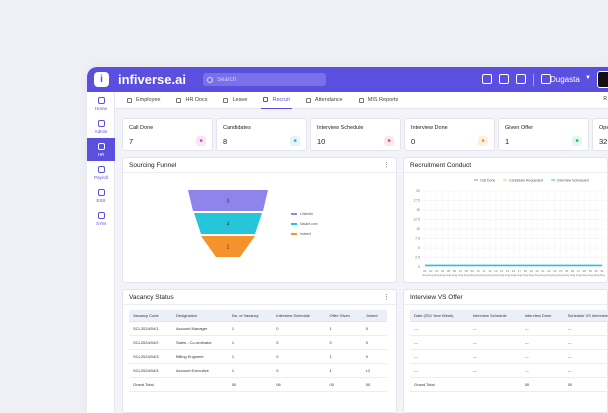 This screenshot has width=608, height=413. What do you see at coordinates (258, 384) in the screenshot?
I see `table-row: Grand Total 00 06 00 00` at bounding box center [258, 384].